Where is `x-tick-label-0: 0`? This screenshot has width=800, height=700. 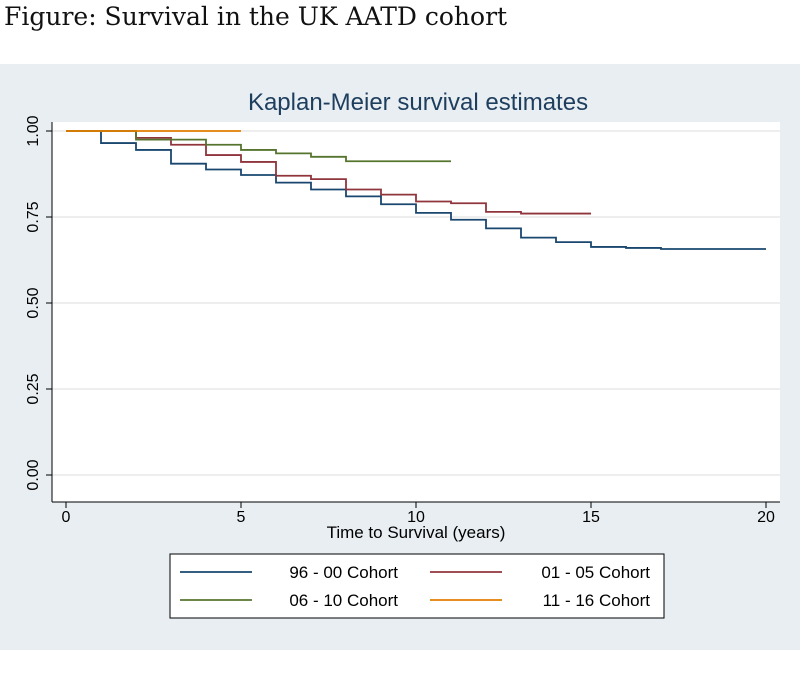 x-tick-label-0: 0 is located at coordinates (66, 517).